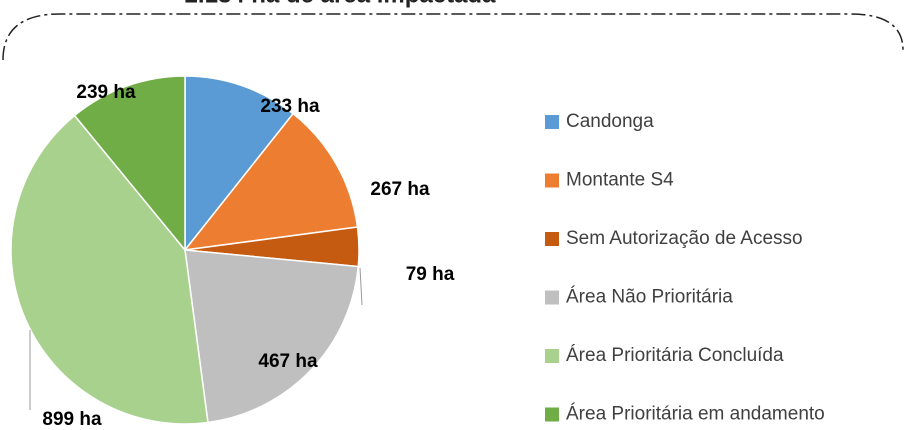 This screenshot has width=907, height=430. What do you see at coordinates (400, 189) in the screenshot?
I see `data-label: 267 ha` at bounding box center [400, 189].